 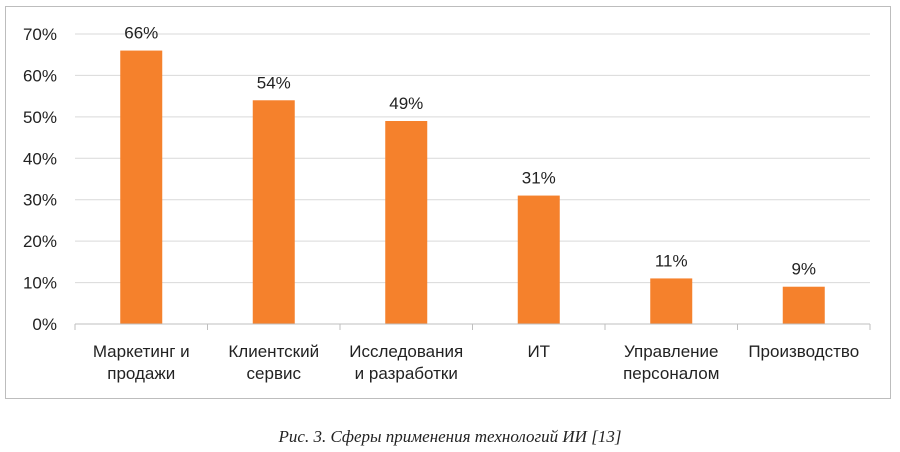 What do you see at coordinates (538, 351) in the screenshot?
I see `x-tick-label: ИТ` at bounding box center [538, 351].